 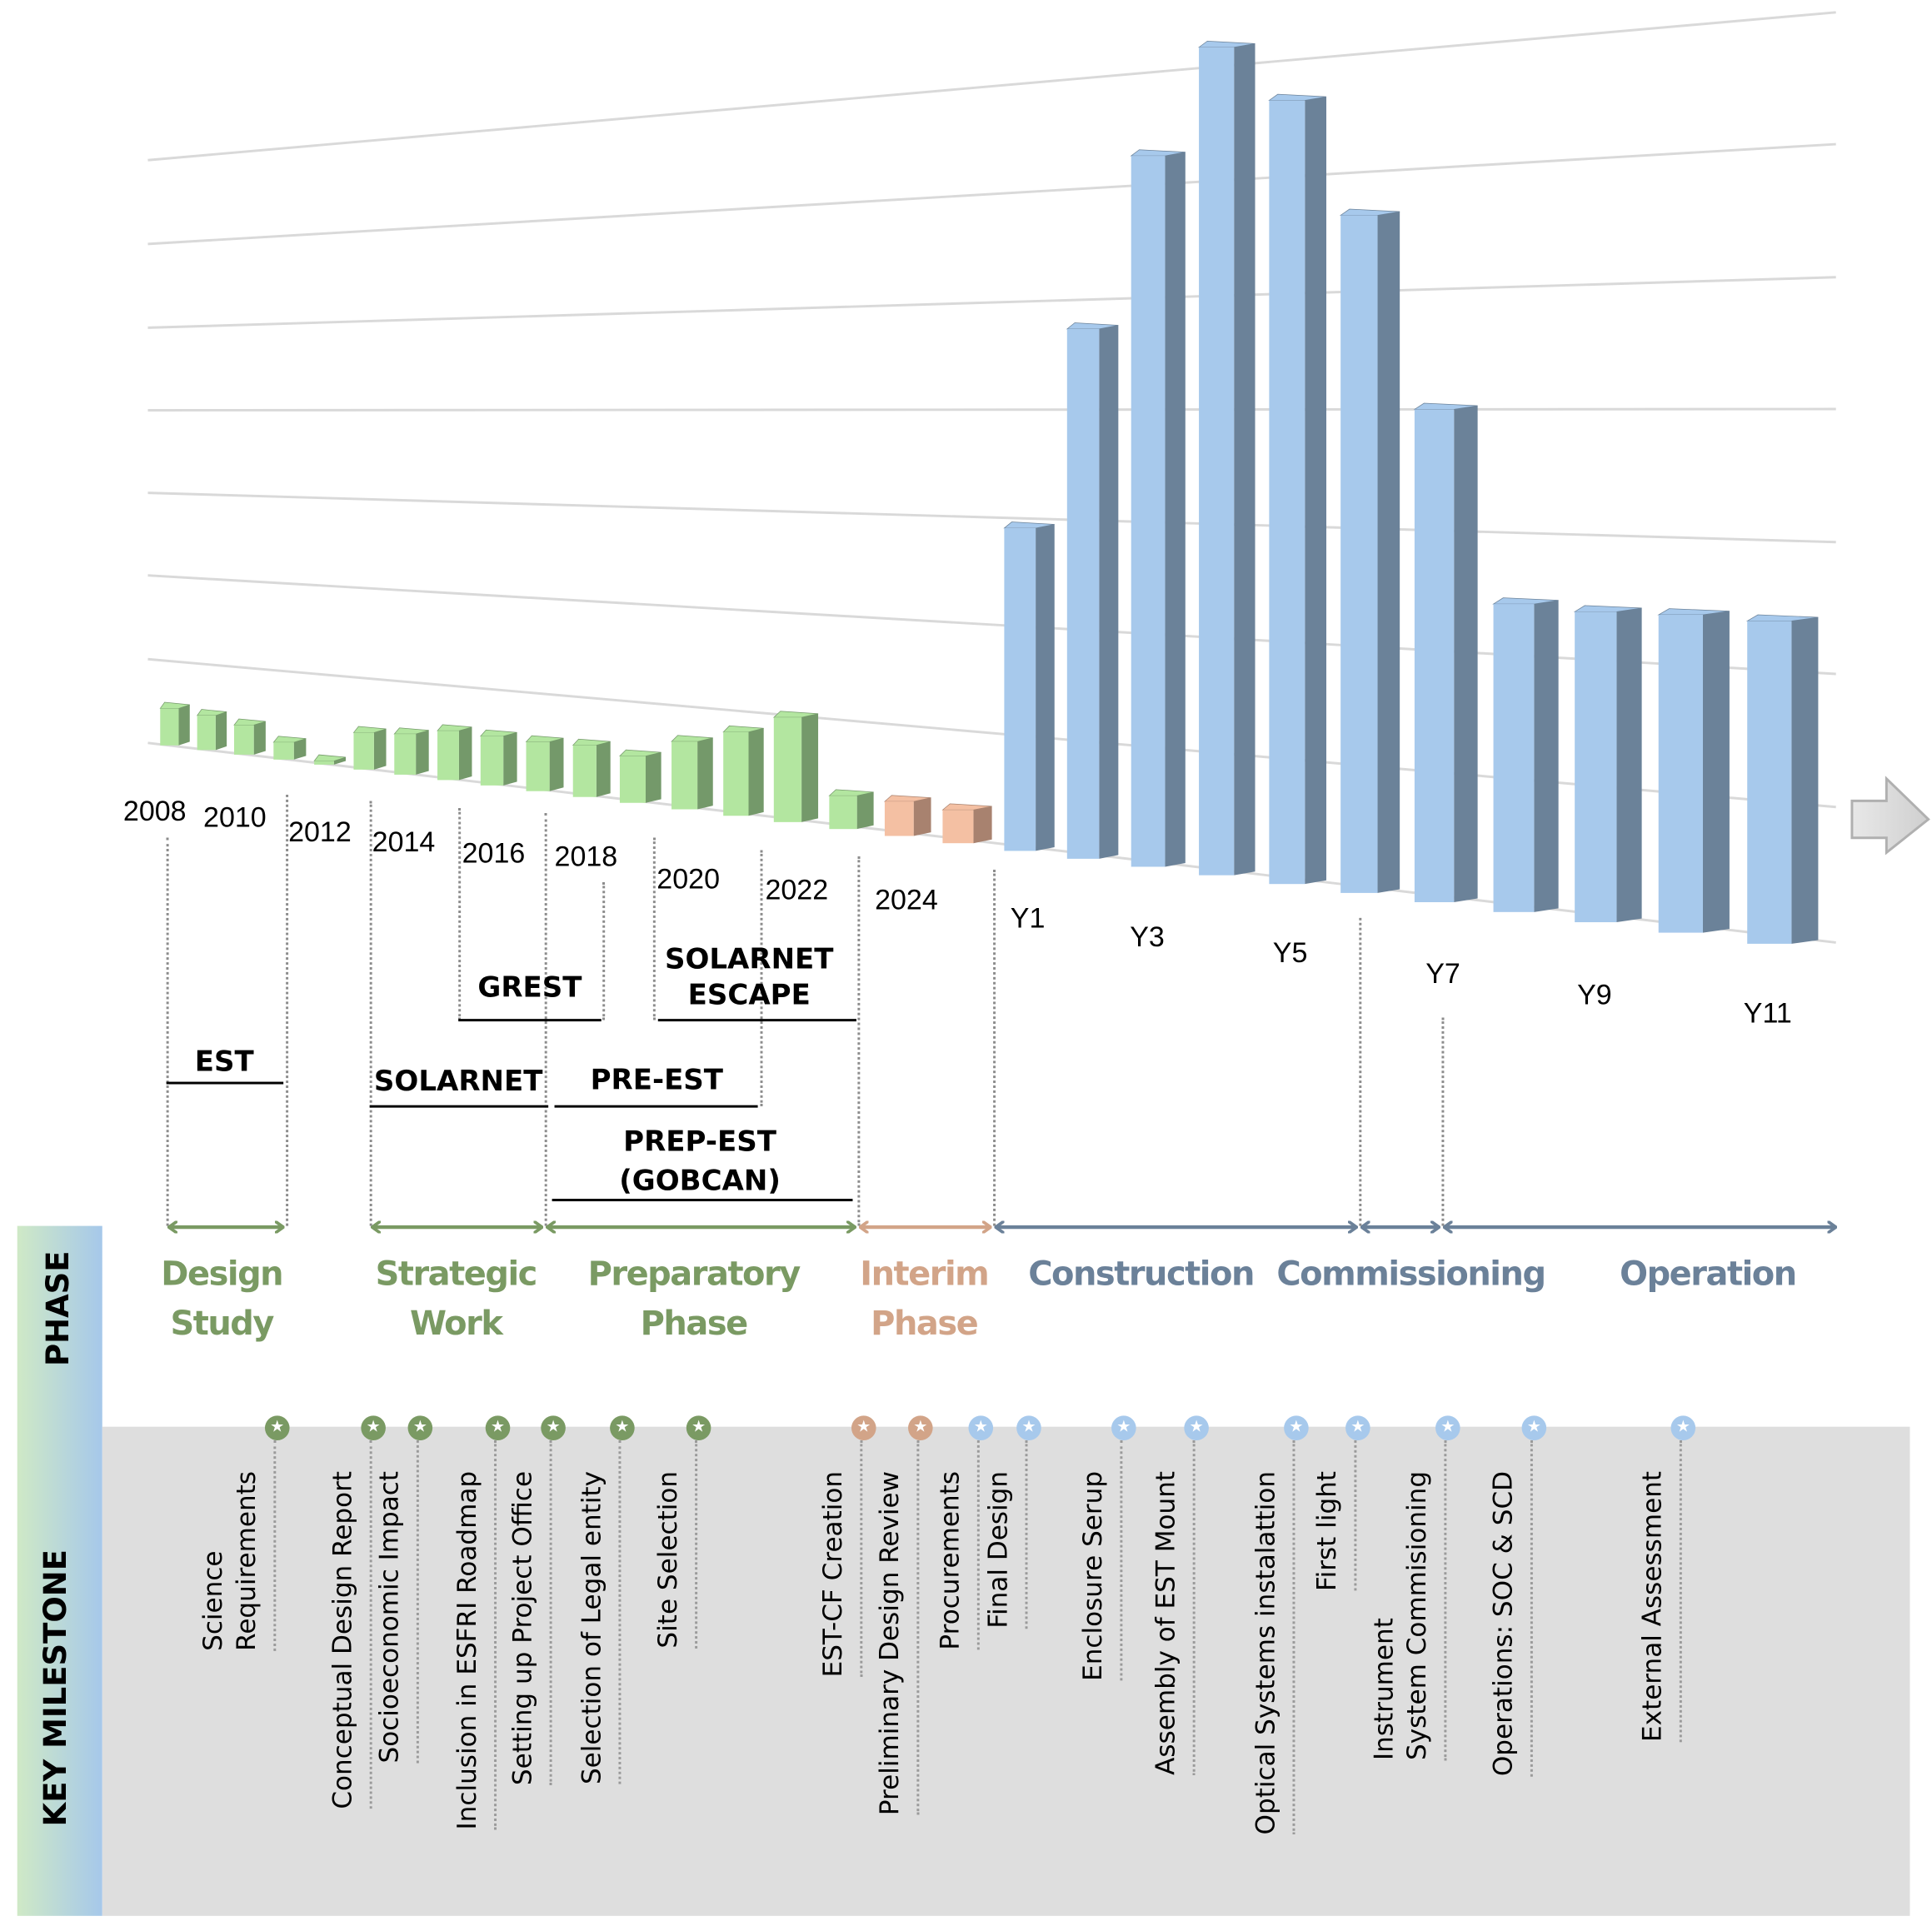 I want to click on milestone: Science Requirements ★, so click(x=243, y=1533).